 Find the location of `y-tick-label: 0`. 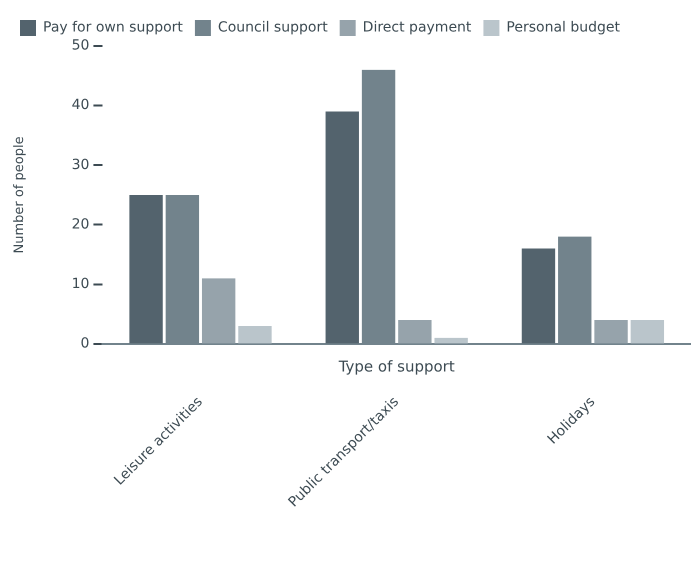

y-tick-label: 0 is located at coordinates (85, 344).